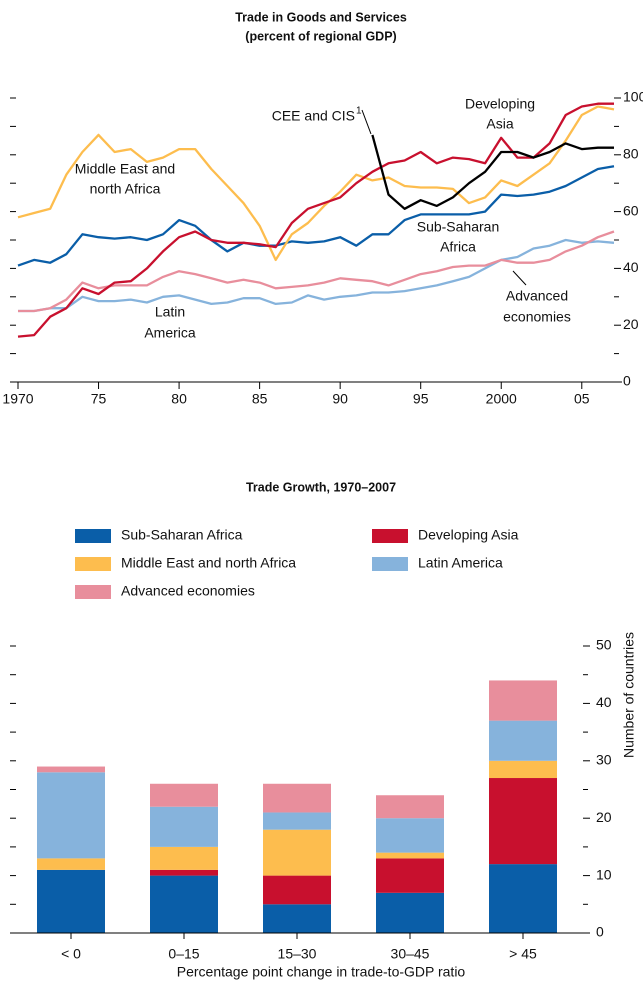  I want to click on x-tick-label: 2000, so click(501, 399).